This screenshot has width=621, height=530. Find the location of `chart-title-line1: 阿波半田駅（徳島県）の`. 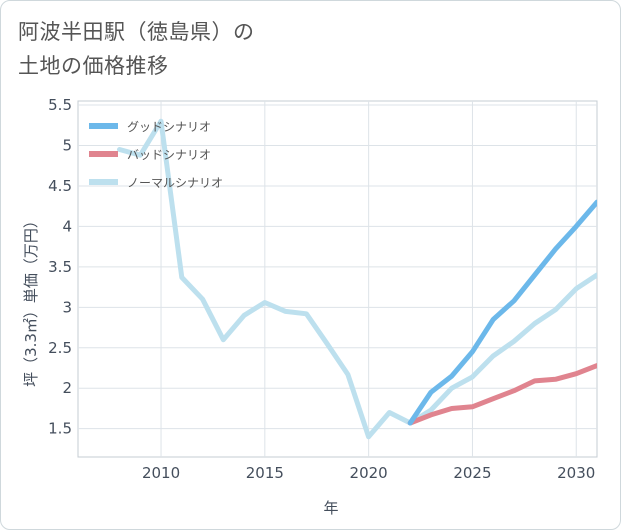

chart-title-line1: 阿波半田駅（徳島県）の is located at coordinates (136, 32).